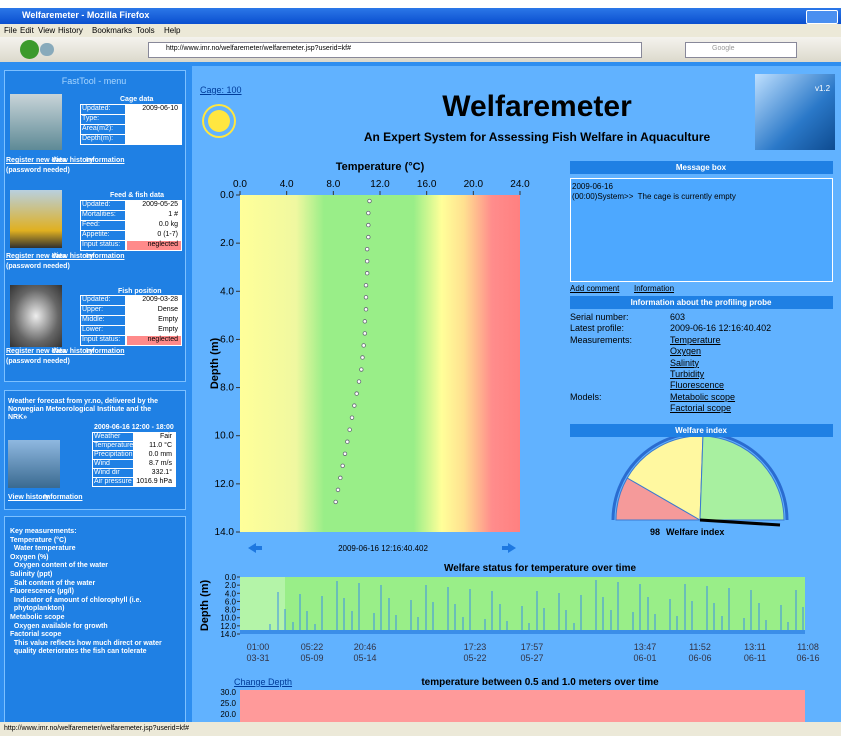 The image size is (841, 736). Describe the element at coordinates (167, 309) in the screenshot. I see `table-value: Dense` at that location.